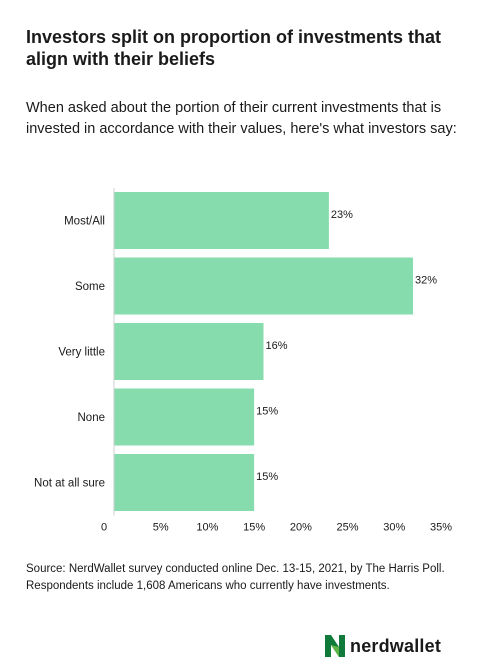 The image size is (480, 669). Describe the element at coordinates (69, 484) in the screenshot. I see `category-label-4: Not at all sure` at that location.